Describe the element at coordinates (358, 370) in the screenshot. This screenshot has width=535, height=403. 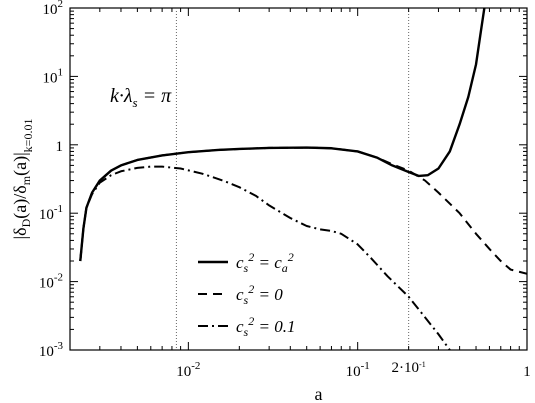
I see `x-tick-label: 10⁻¹` at that location.